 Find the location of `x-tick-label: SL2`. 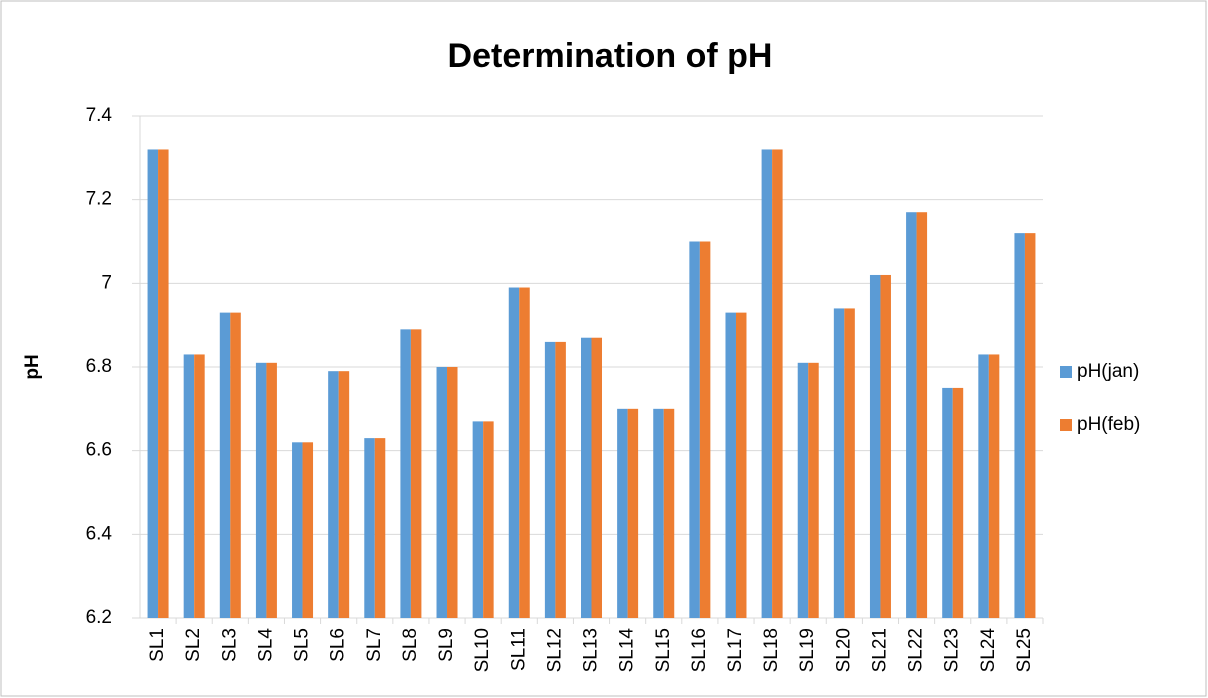

x-tick-label: SL2 is located at coordinates (193, 645).